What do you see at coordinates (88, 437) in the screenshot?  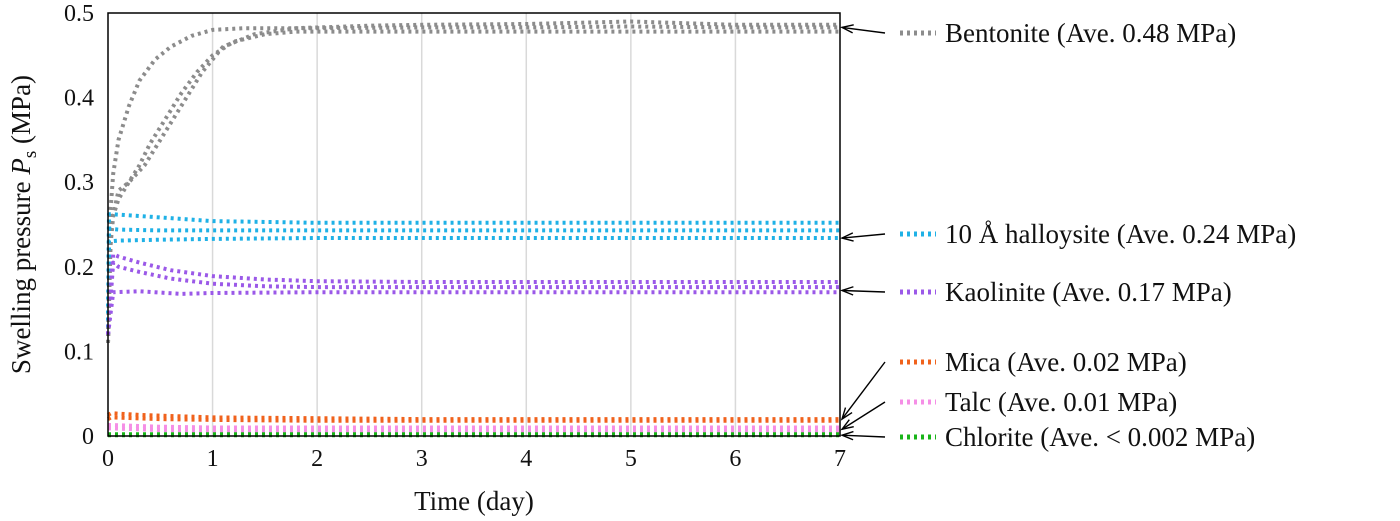 I see `y-tick-label: 0` at bounding box center [88, 437].